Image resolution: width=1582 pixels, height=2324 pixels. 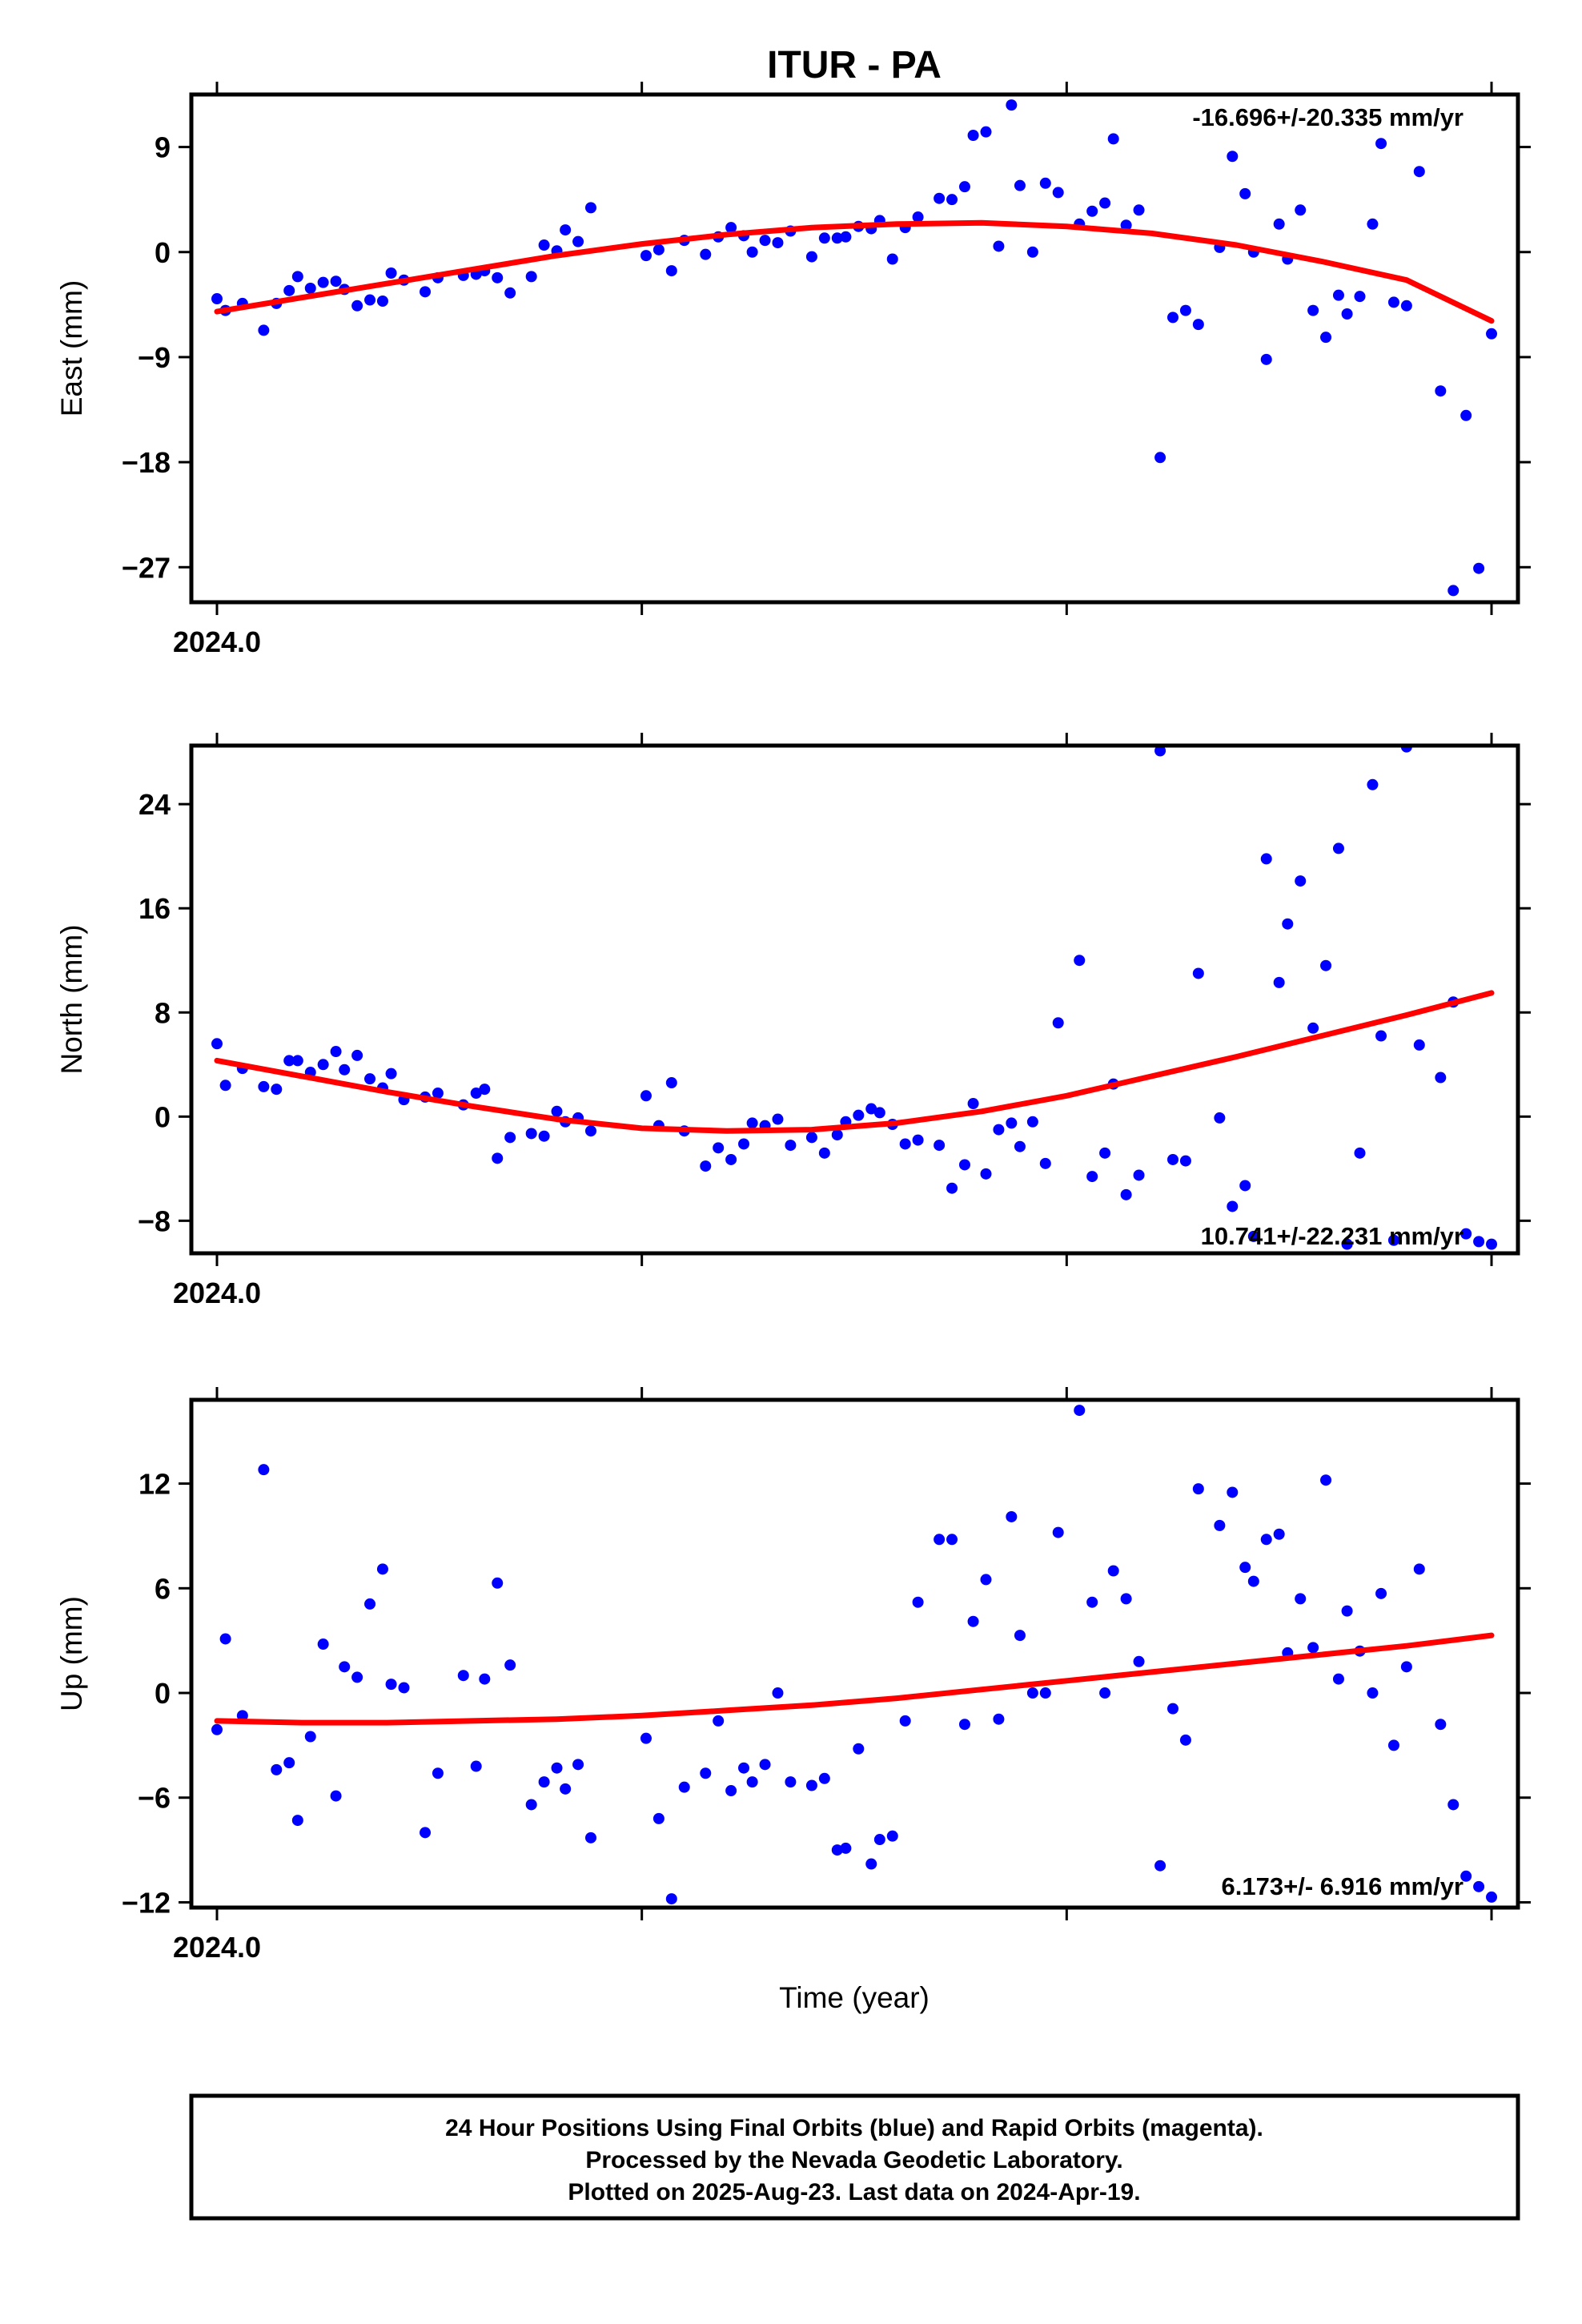 I want to click on east-y-tick-label: 9, so click(x=163, y=147).